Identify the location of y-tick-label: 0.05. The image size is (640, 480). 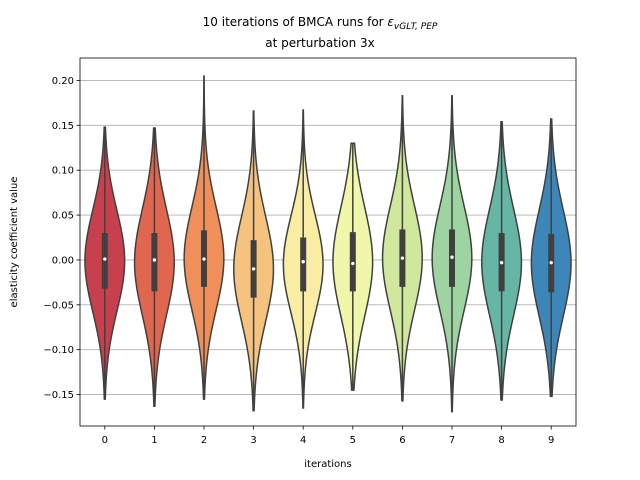
(63, 216).